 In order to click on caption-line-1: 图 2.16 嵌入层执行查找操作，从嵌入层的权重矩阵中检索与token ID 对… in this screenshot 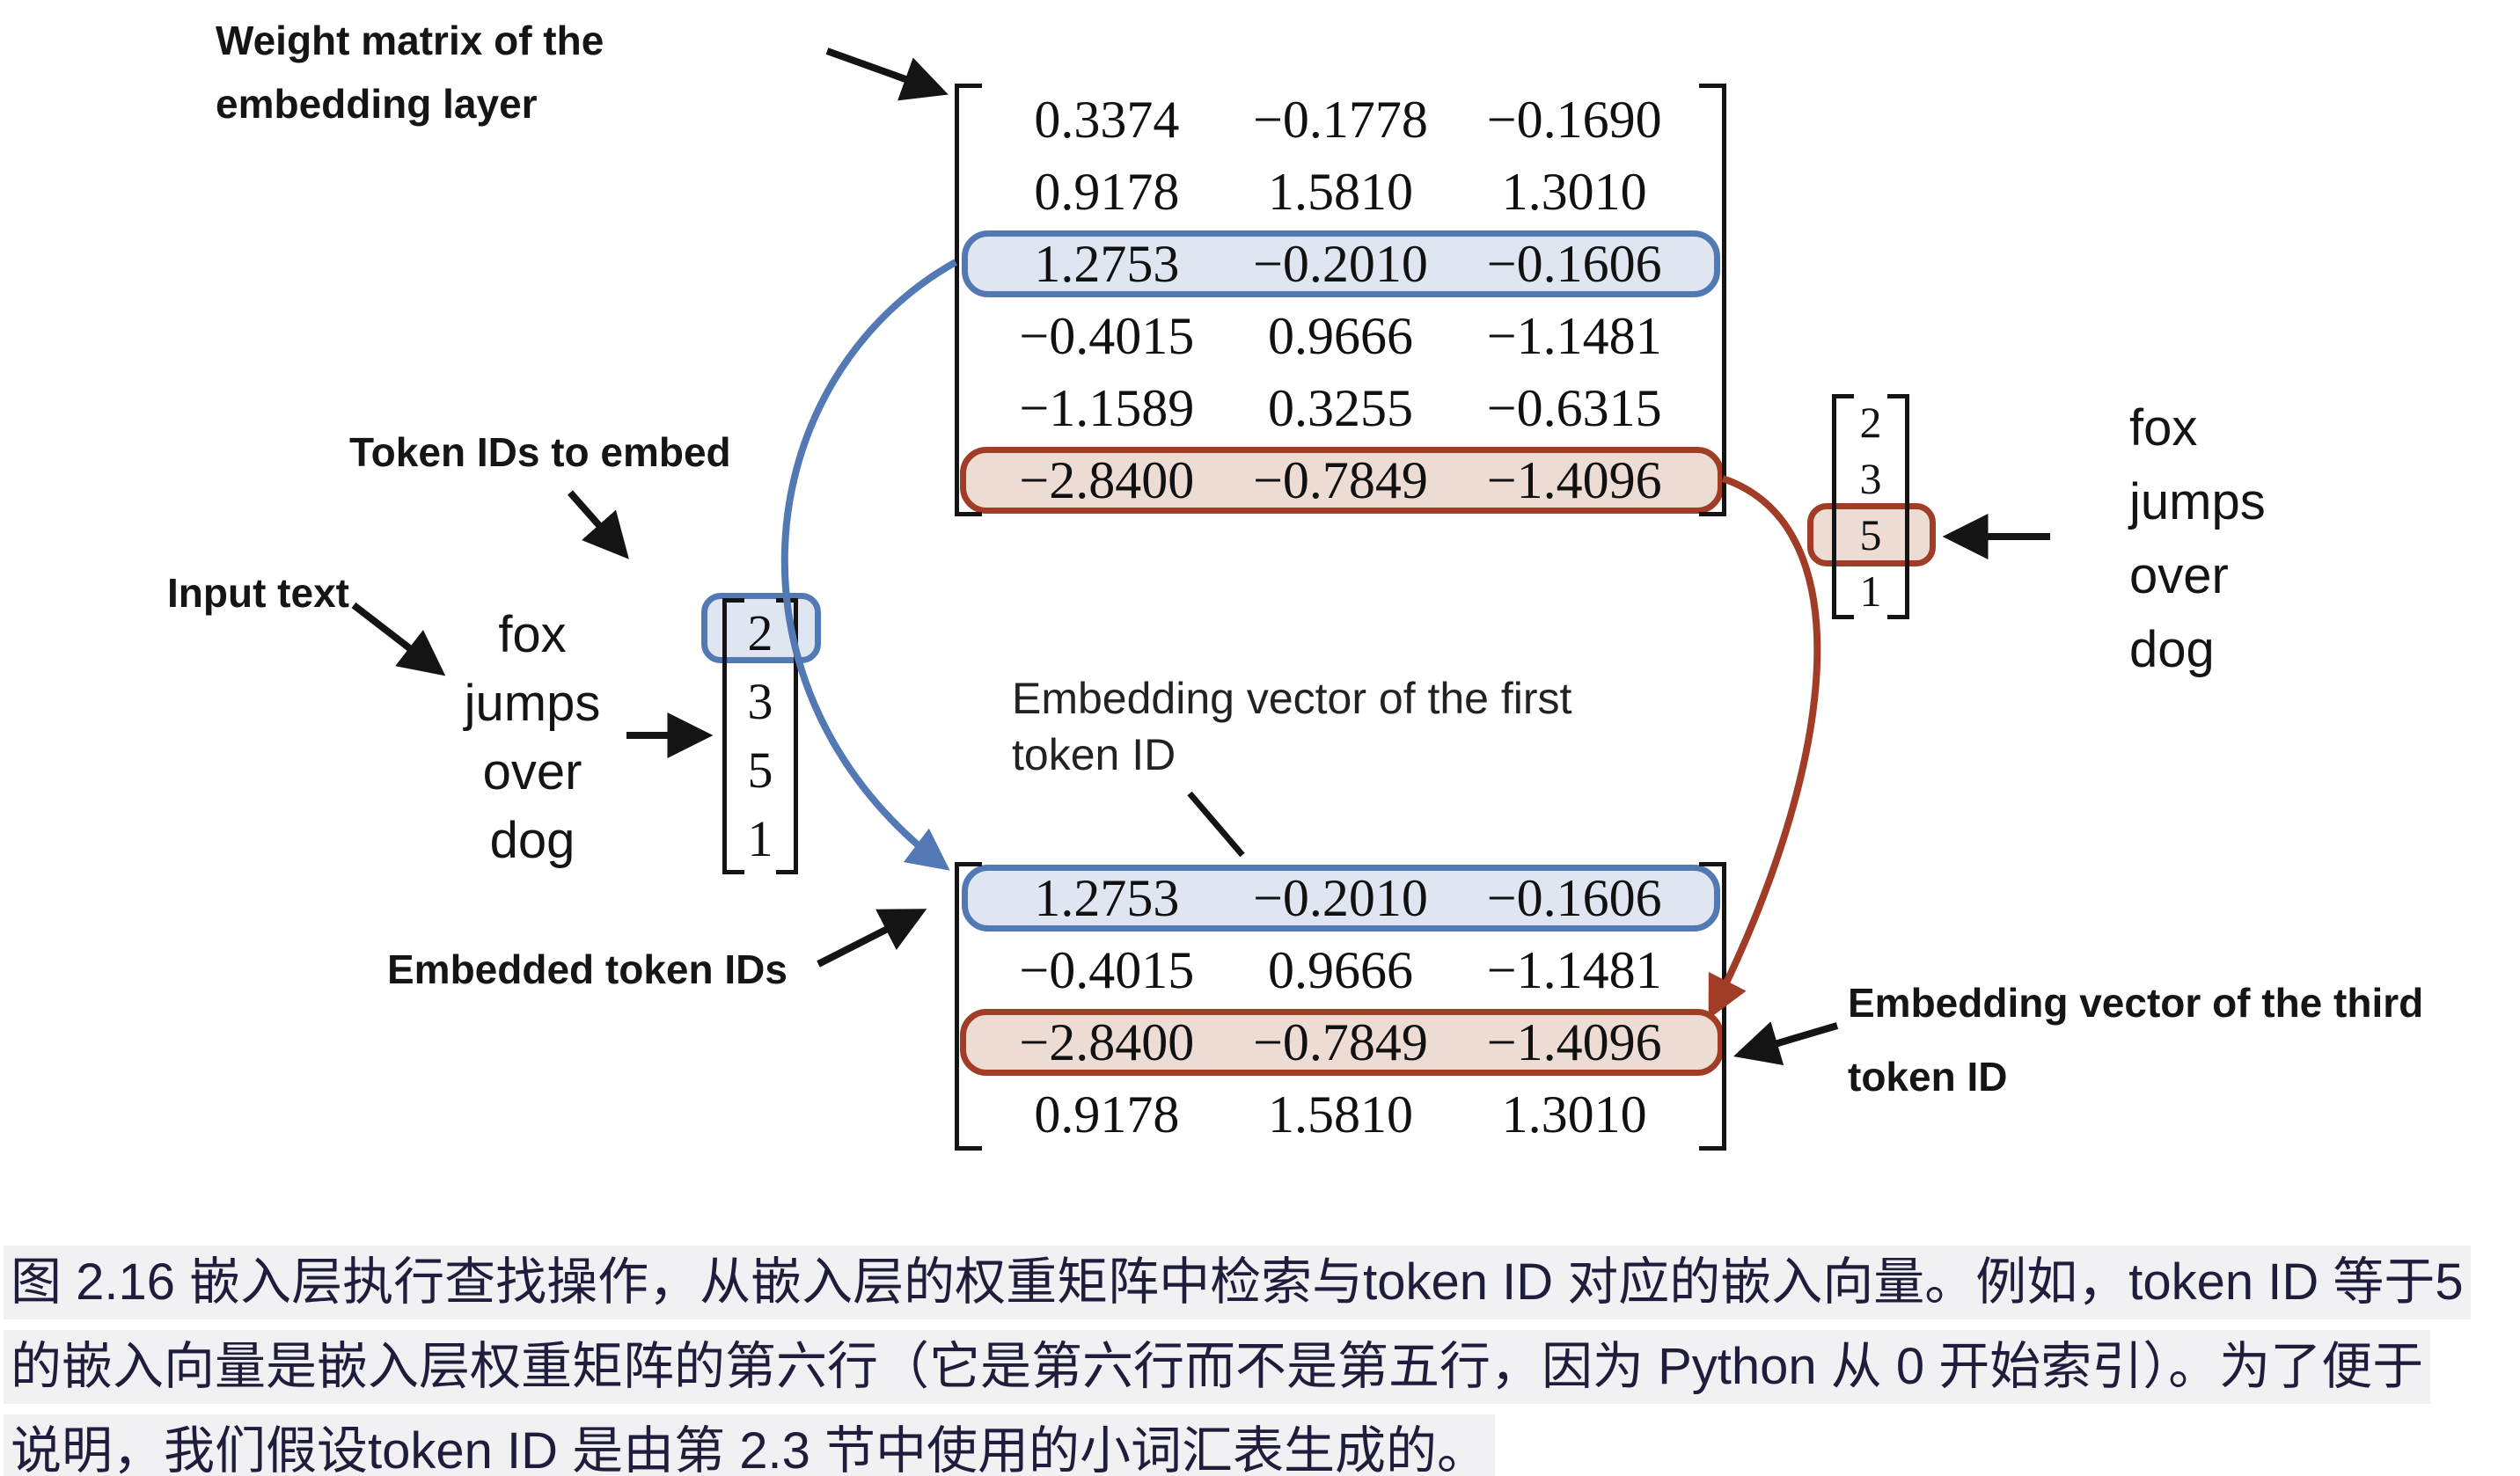, I will do `click(1237, 1282)`.